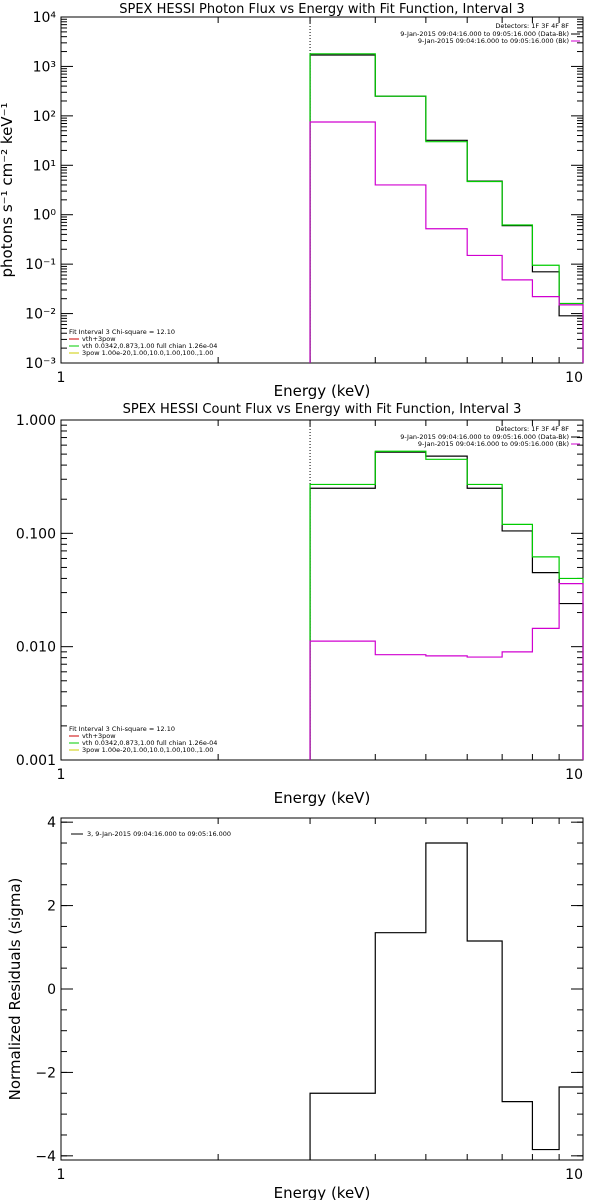 Image resolution: width=600 pixels, height=1200 pixels. Describe the element at coordinates (40, 364) in the screenshot. I see `y-tick-label: 10⁻³` at that location.